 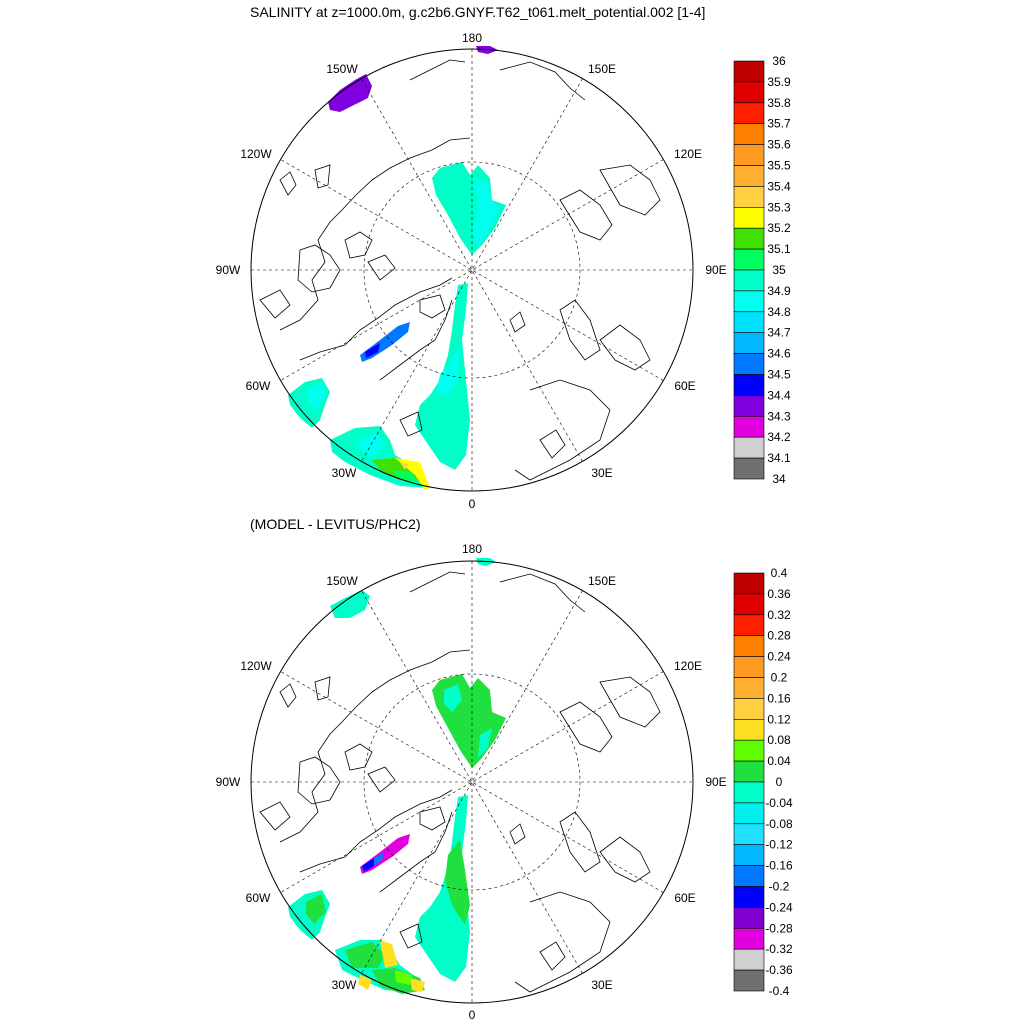 I want to click on bottom-lon-label-120w: 120W, so click(x=256, y=666).